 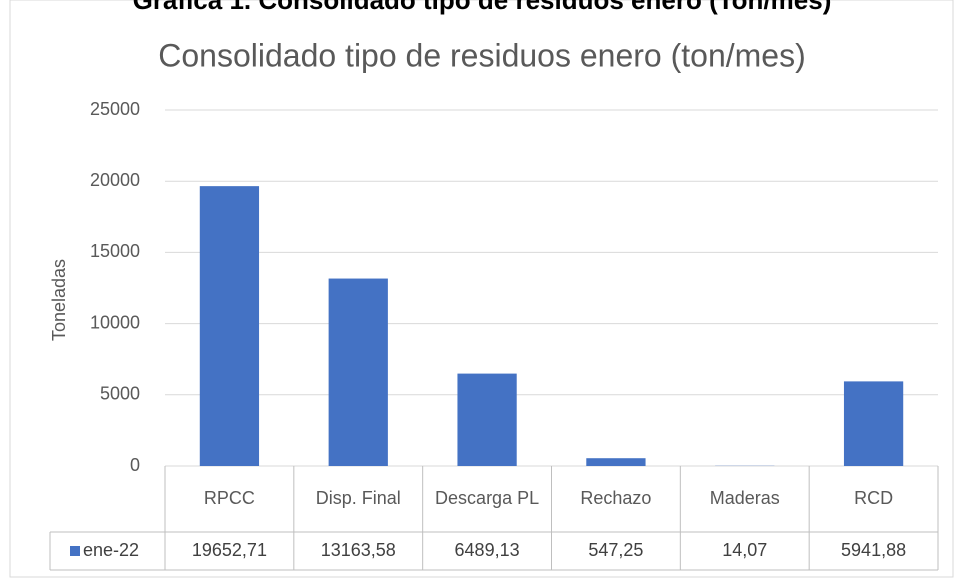 I want to click on x-tick-label: Rechazo, so click(x=615, y=498).